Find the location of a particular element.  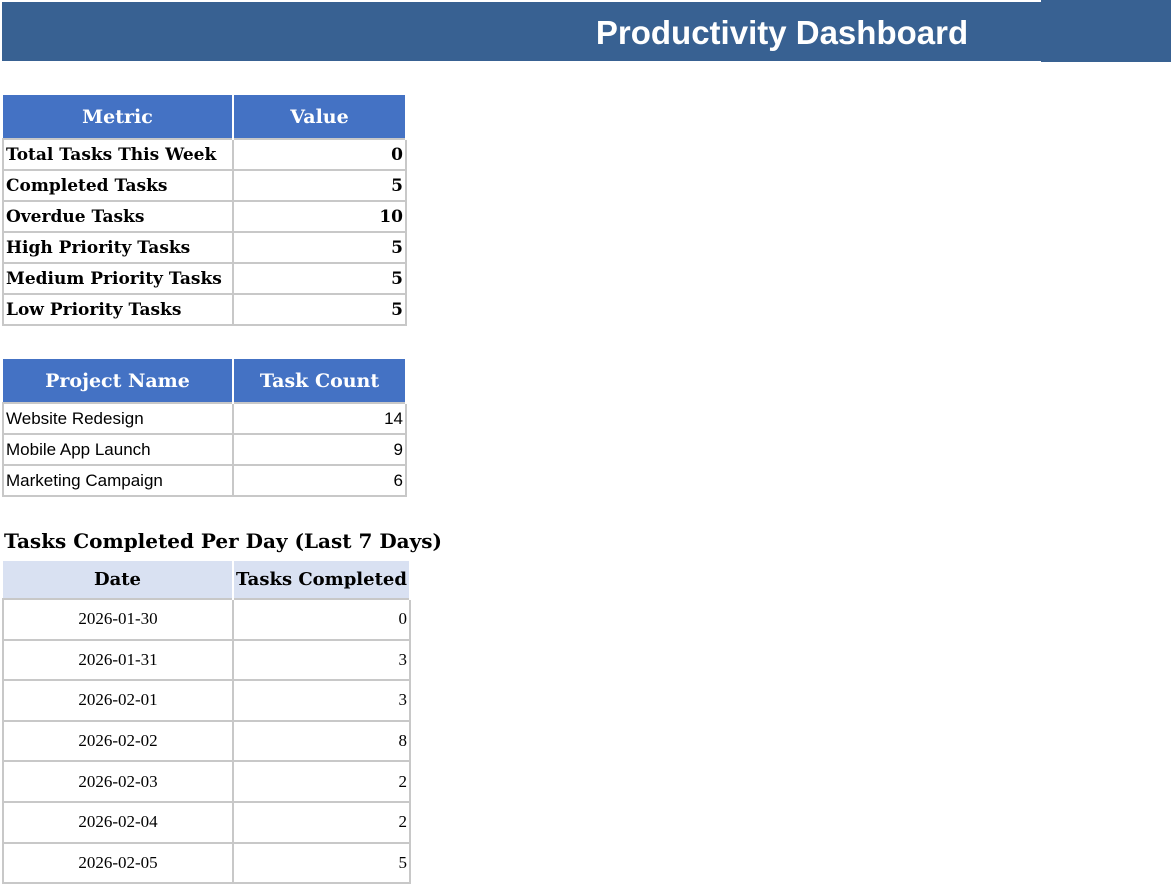

cell-label: Low Priority Tasks is located at coordinates (118, 309).